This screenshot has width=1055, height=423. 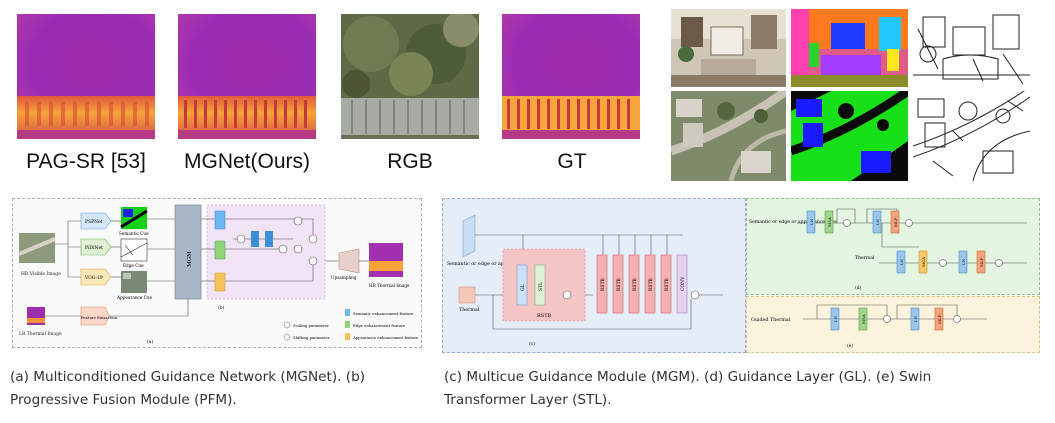 I want to click on gl-msa-label: MSA, so click(x=829, y=222).